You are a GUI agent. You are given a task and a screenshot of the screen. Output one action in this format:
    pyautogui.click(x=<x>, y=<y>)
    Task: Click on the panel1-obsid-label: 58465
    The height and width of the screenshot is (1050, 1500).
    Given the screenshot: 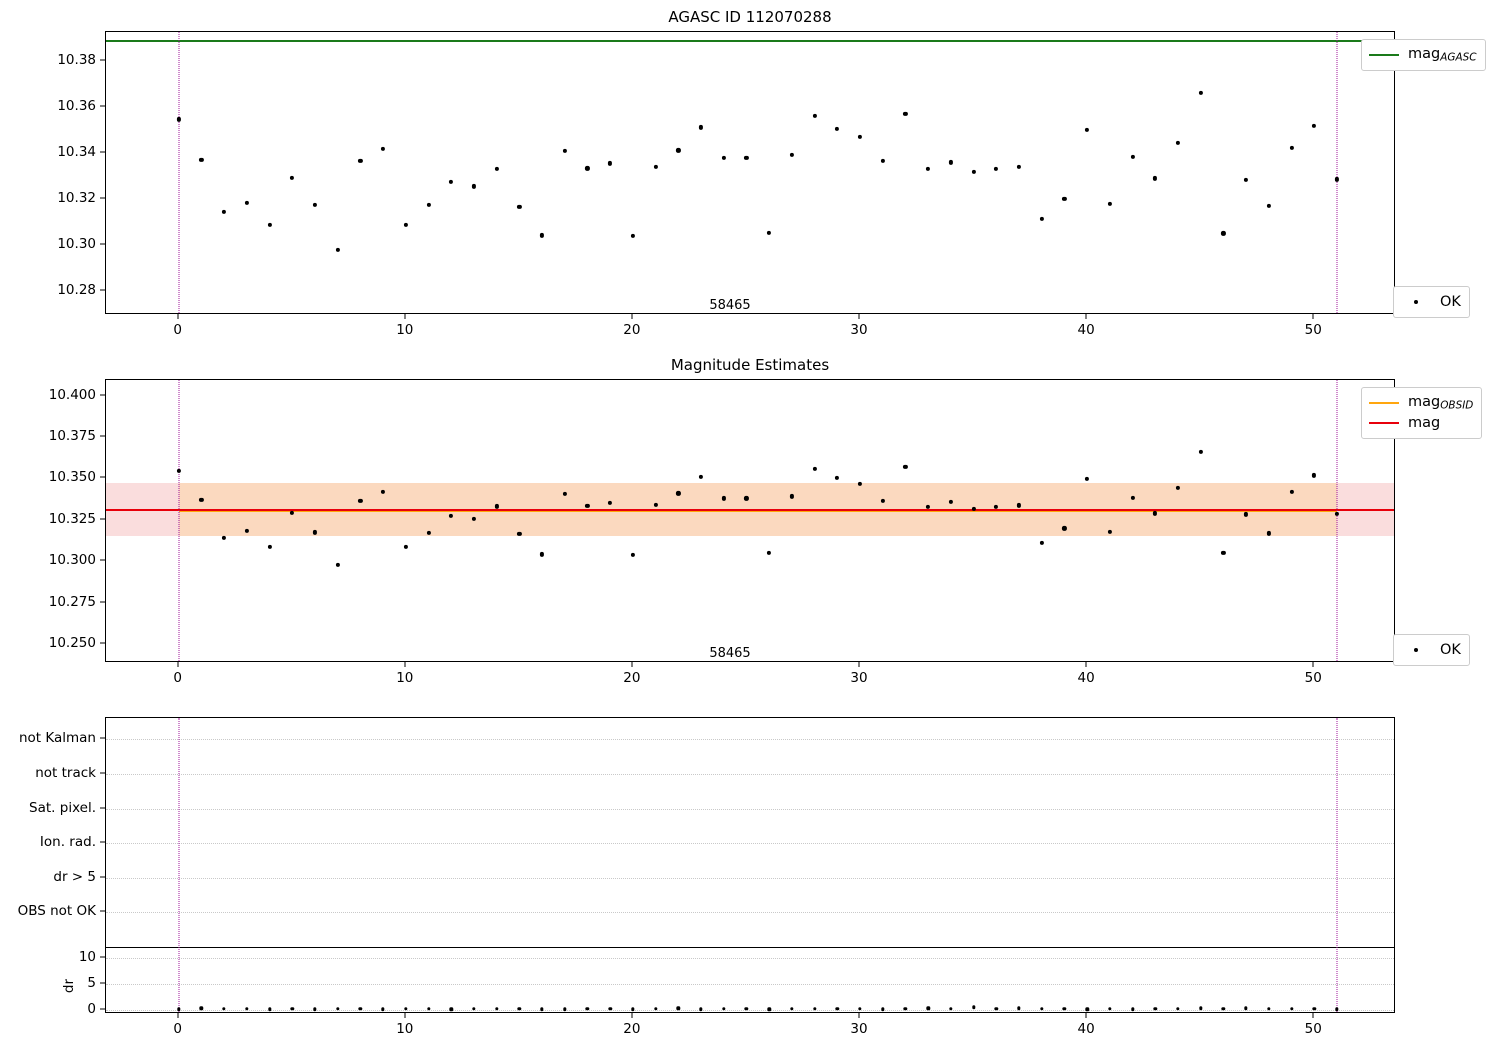 What is the action you would take?
    pyautogui.click(x=730, y=305)
    